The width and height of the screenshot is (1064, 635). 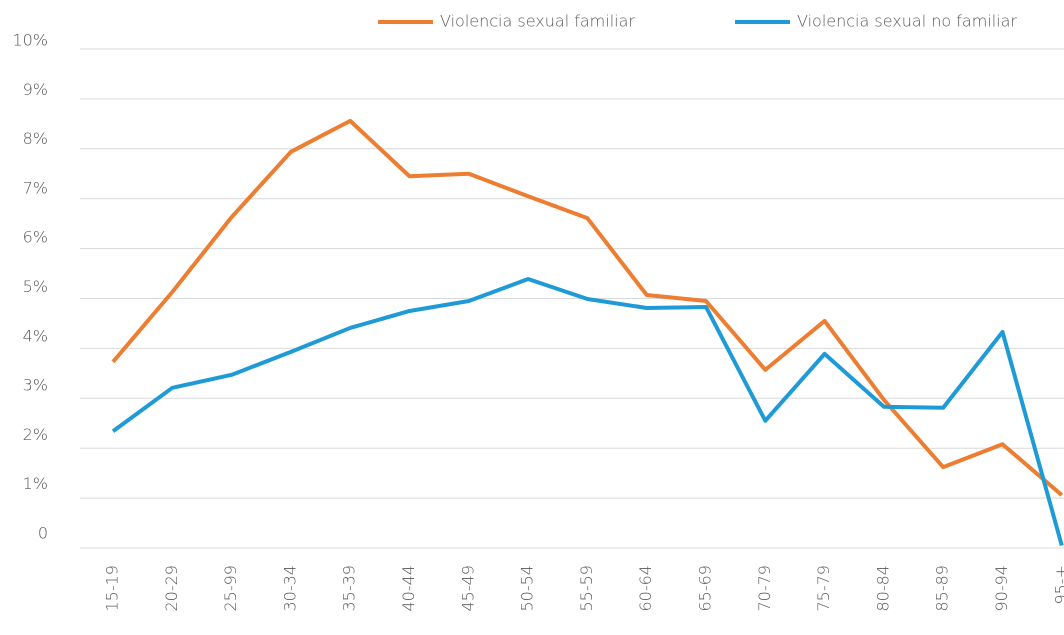 I want to click on x-tick-label: 75-79, so click(x=823, y=588).